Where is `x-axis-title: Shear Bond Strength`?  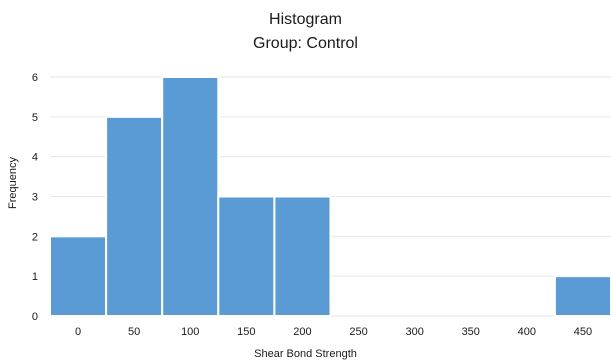 x-axis-title: Shear Bond Strength is located at coordinates (305, 354).